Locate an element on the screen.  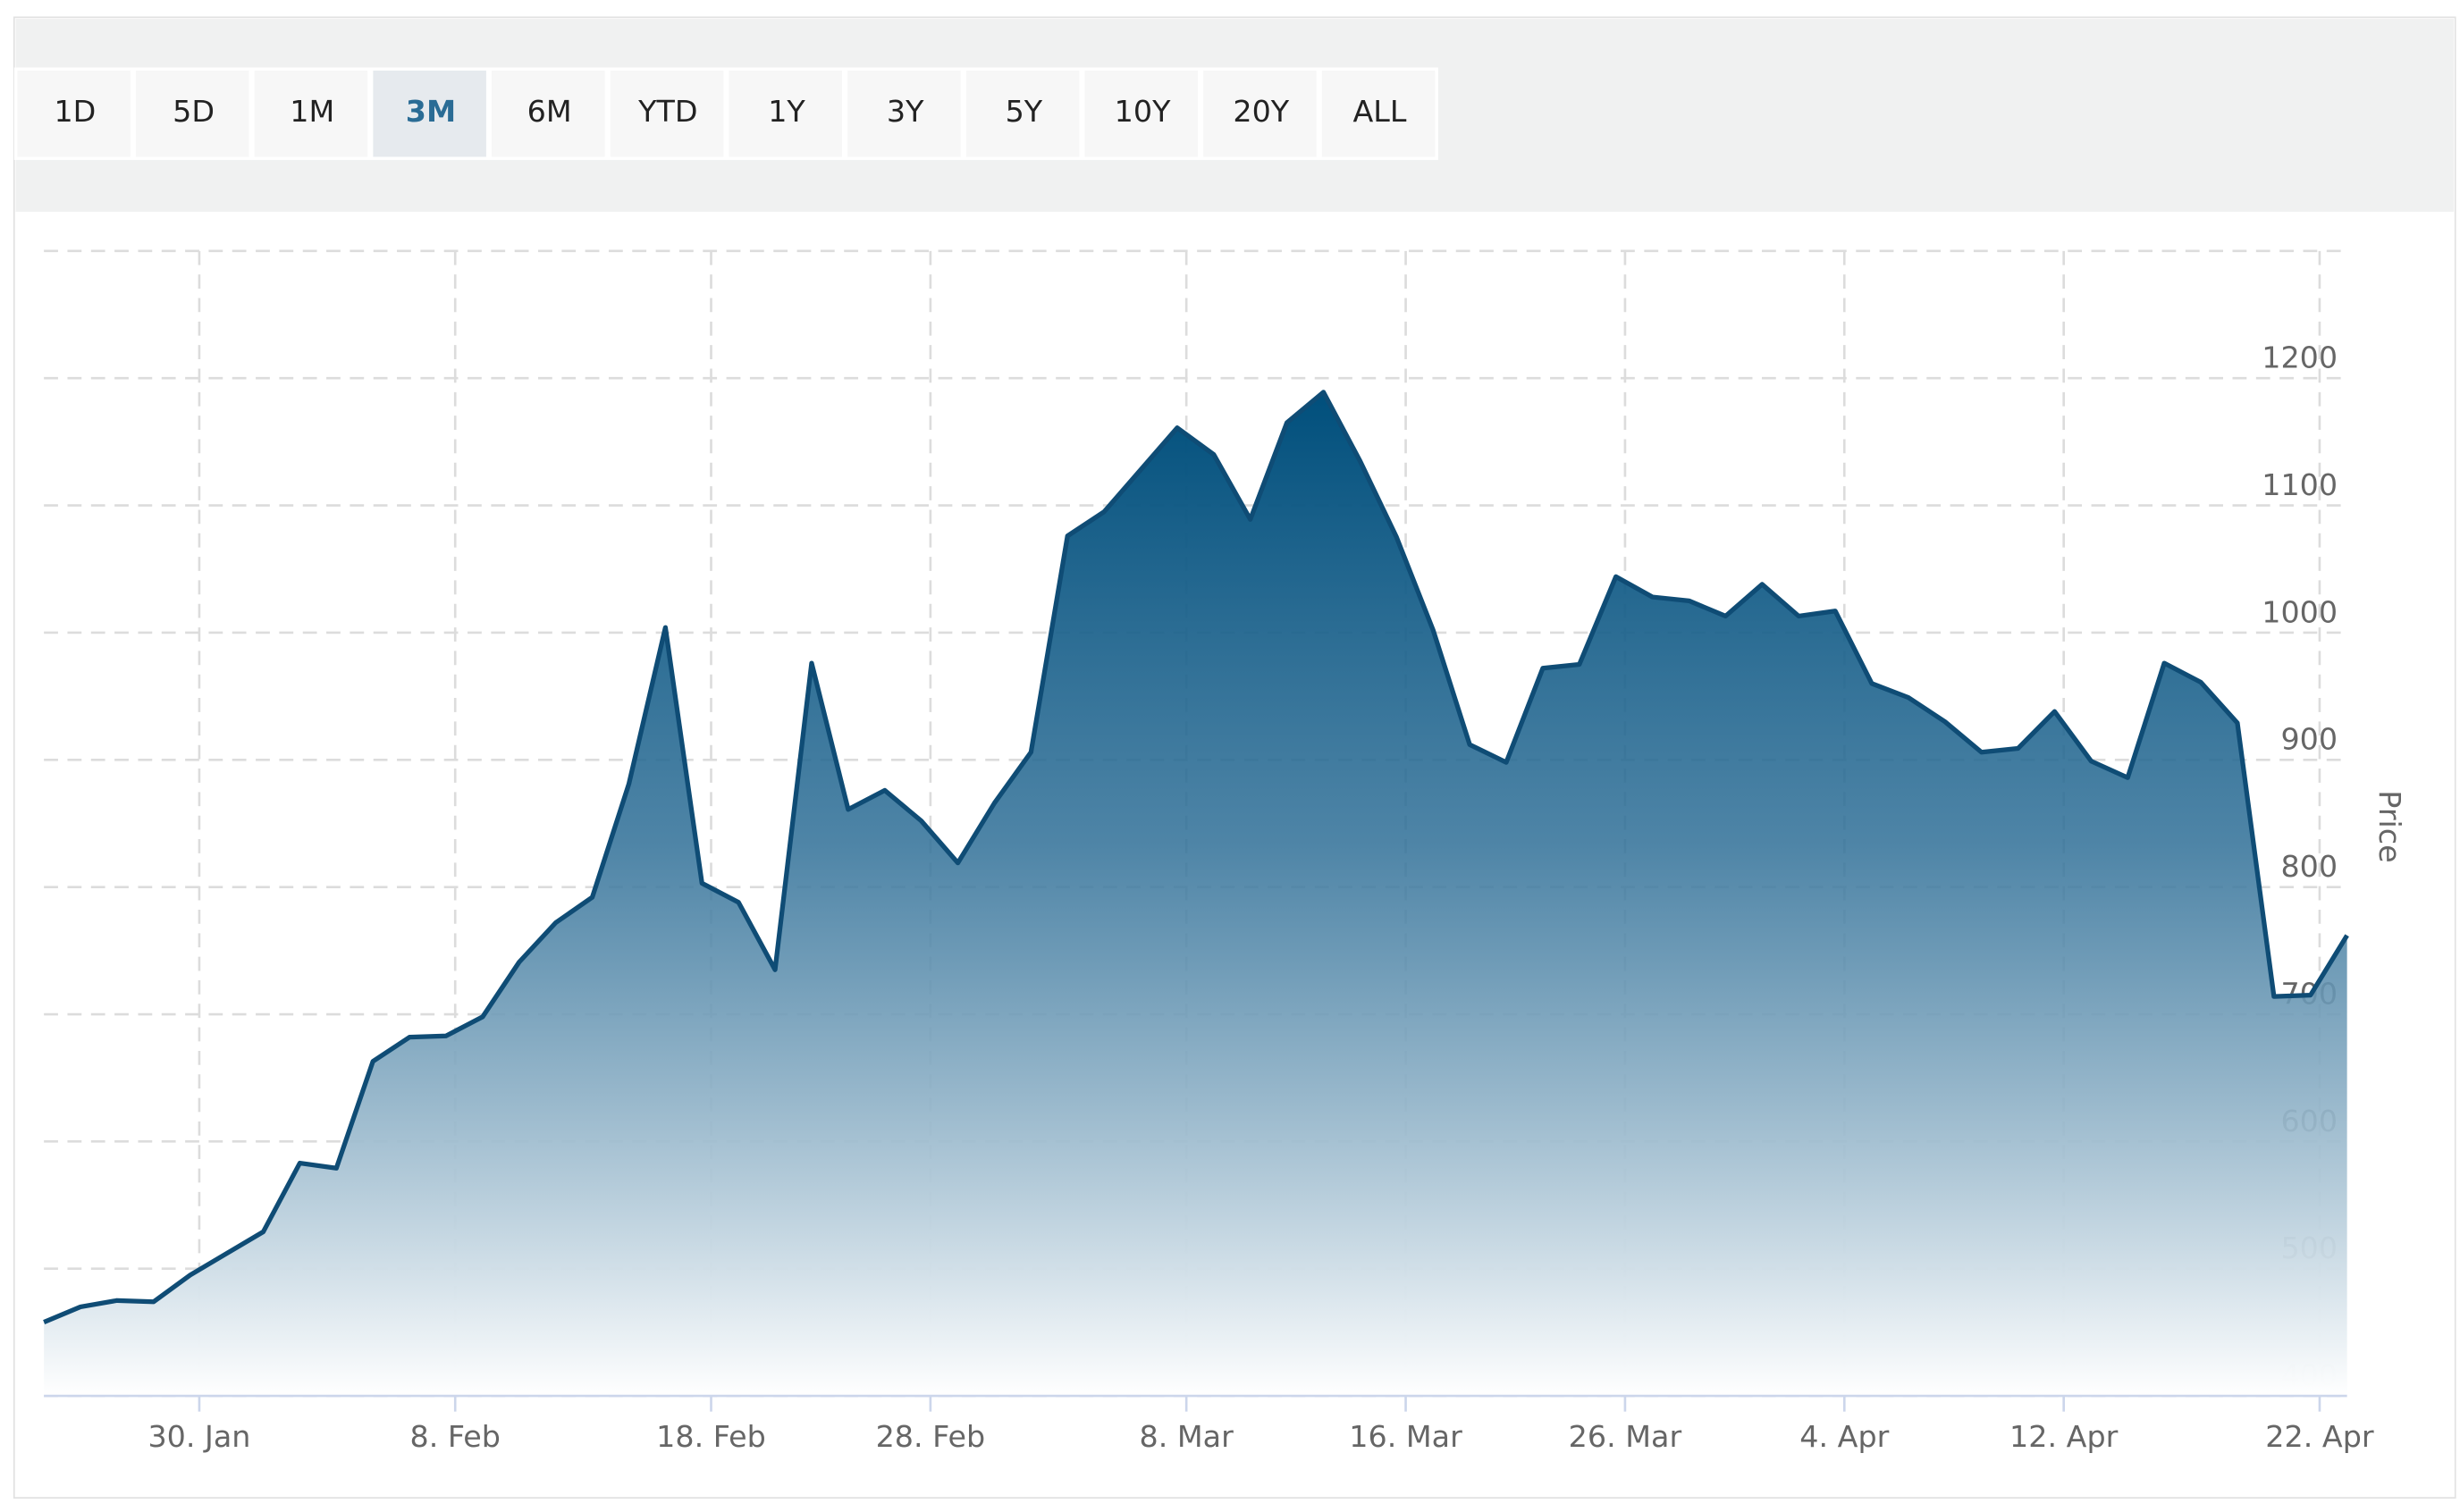
range-button-label: 20Y is located at coordinates (1261, 111).